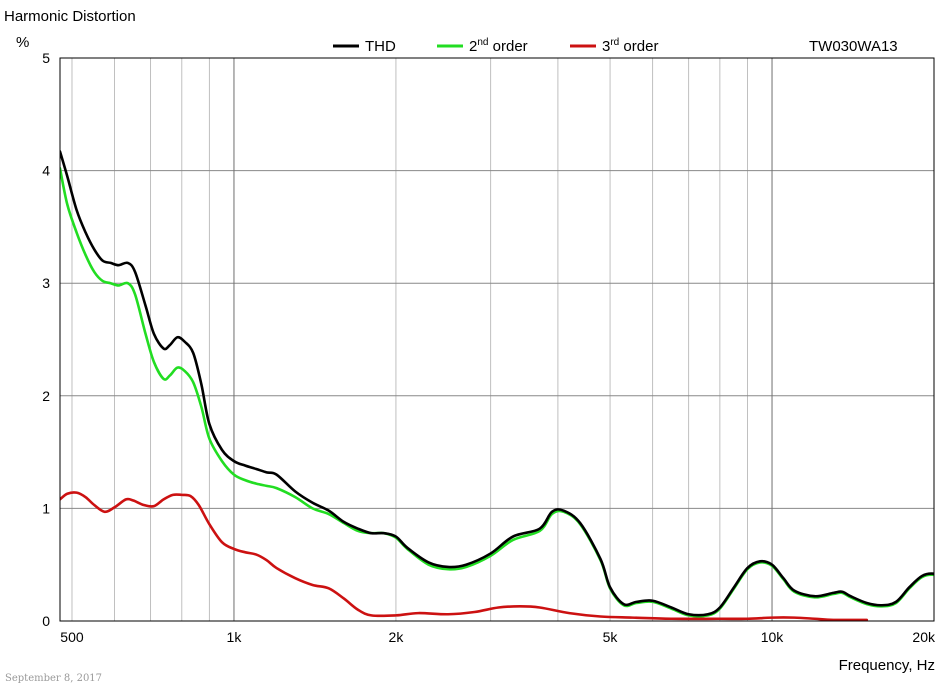 This screenshot has width=950, height=688. I want to click on x-tick-label: 2k, so click(397, 637).